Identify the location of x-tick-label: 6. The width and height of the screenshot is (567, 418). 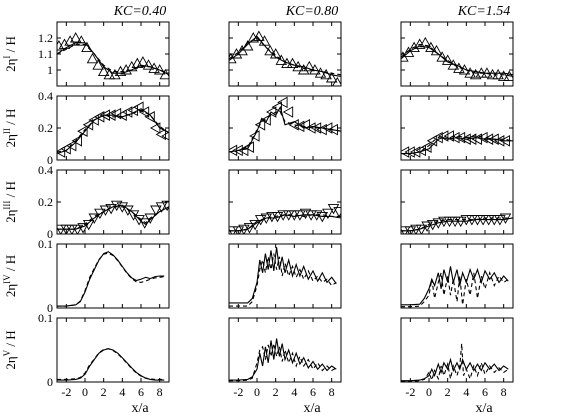
(141, 392).